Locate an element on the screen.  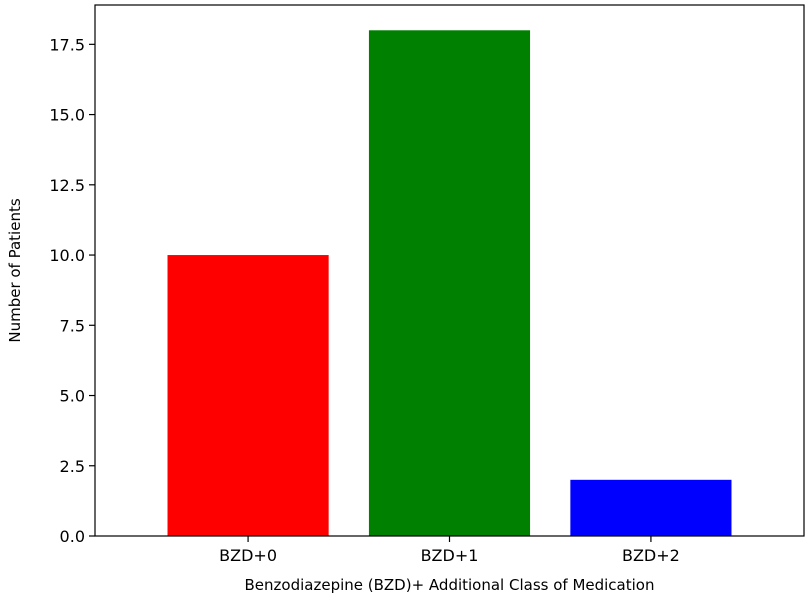
y-tick-label: 2.5 is located at coordinates (72, 466).